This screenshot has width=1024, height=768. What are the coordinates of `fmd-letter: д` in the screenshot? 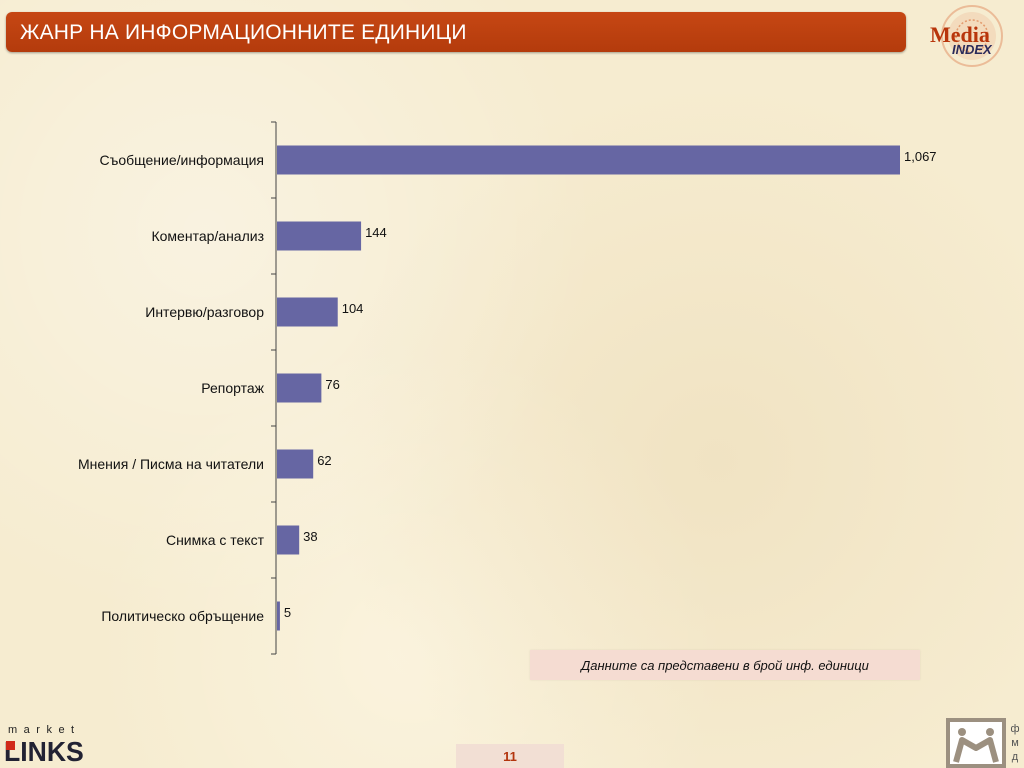 It's located at (1015, 757).